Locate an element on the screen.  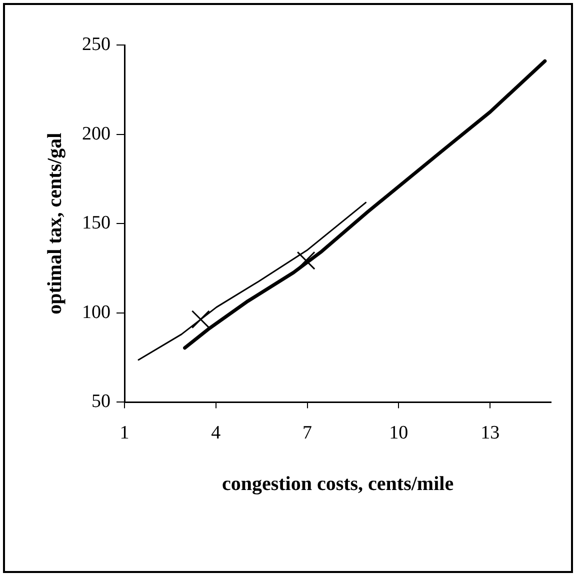
x-axis-title: congestion costs, cents/mile is located at coordinates (338, 484).